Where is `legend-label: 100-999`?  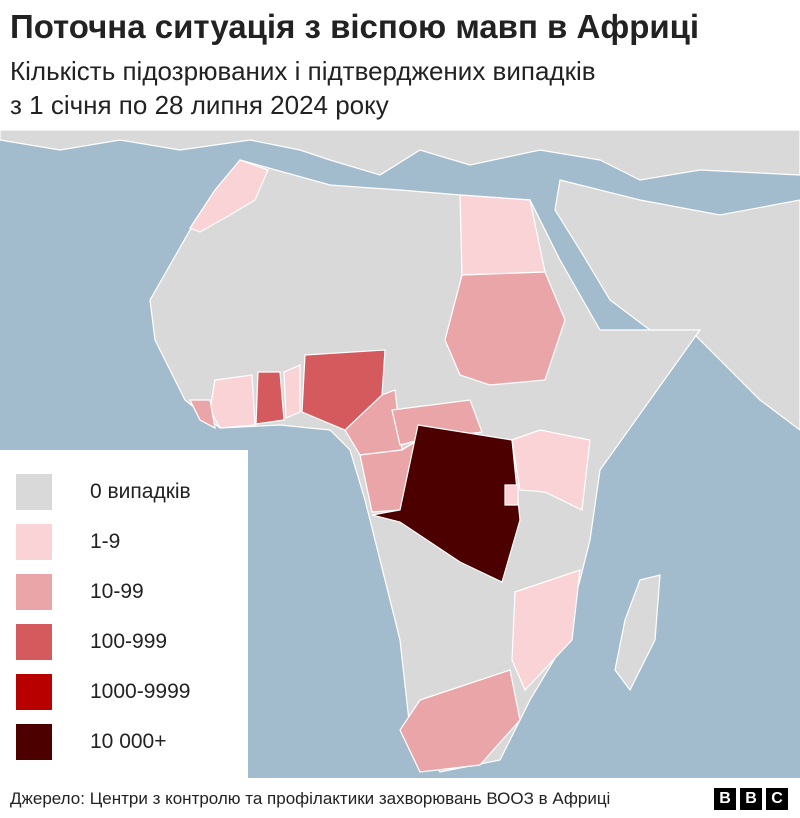 legend-label: 100-999 is located at coordinates (129, 641).